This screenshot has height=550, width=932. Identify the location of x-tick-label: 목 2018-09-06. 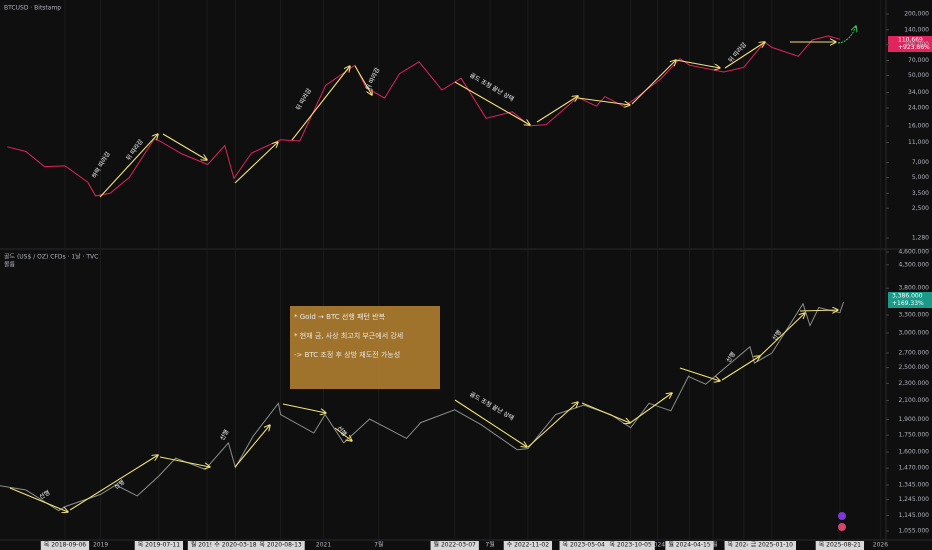
(65, 545).